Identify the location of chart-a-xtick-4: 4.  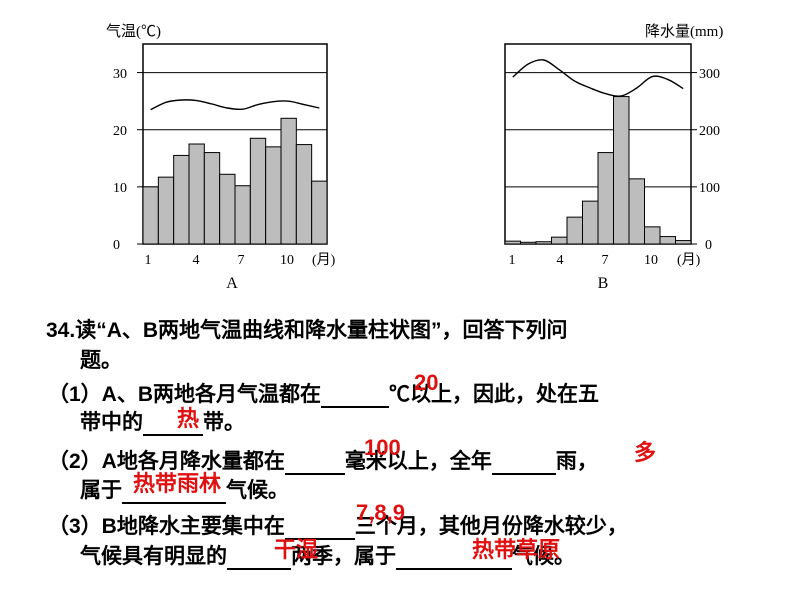
(196, 260).